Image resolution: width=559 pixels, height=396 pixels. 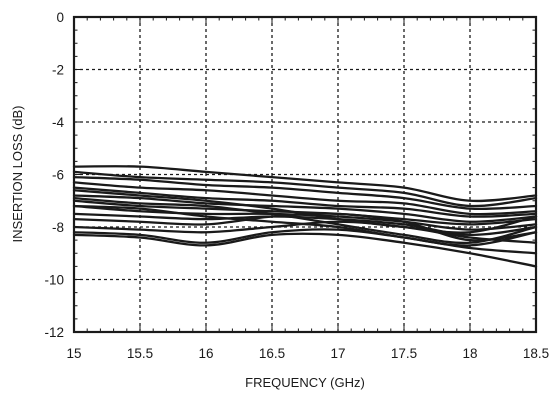 I want to click on y-tick-label: -6, so click(x=58, y=175).